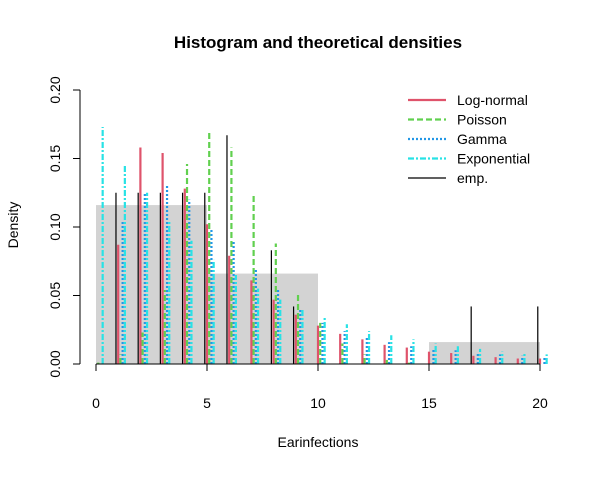 The width and height of the screenshot is (600, 477). Describe the element at coordinates (55, 89) in the screenshot. I see `y-tick-label-4: 0.20` at that location.